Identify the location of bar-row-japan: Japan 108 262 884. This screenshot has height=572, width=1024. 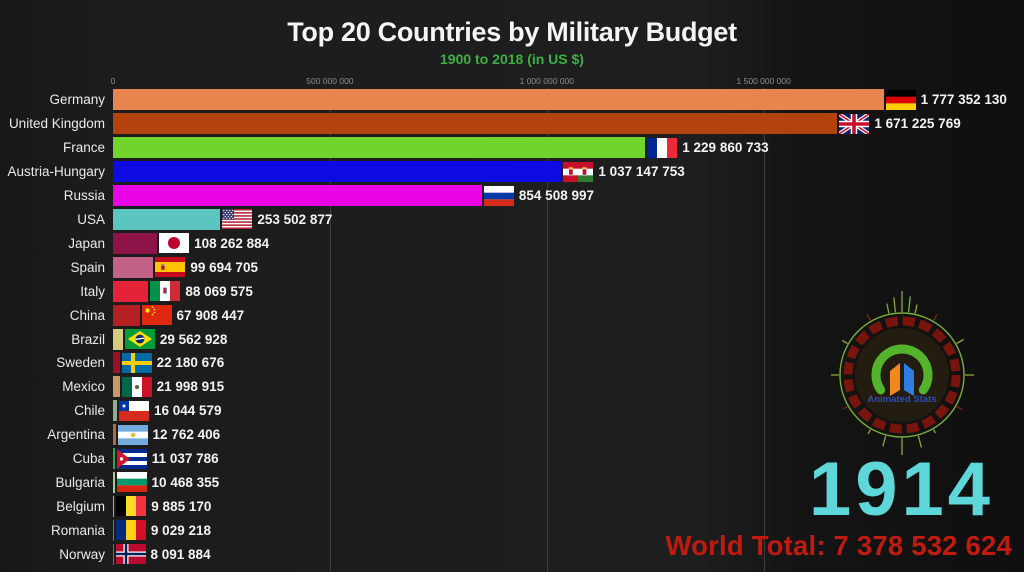
(512, 243).